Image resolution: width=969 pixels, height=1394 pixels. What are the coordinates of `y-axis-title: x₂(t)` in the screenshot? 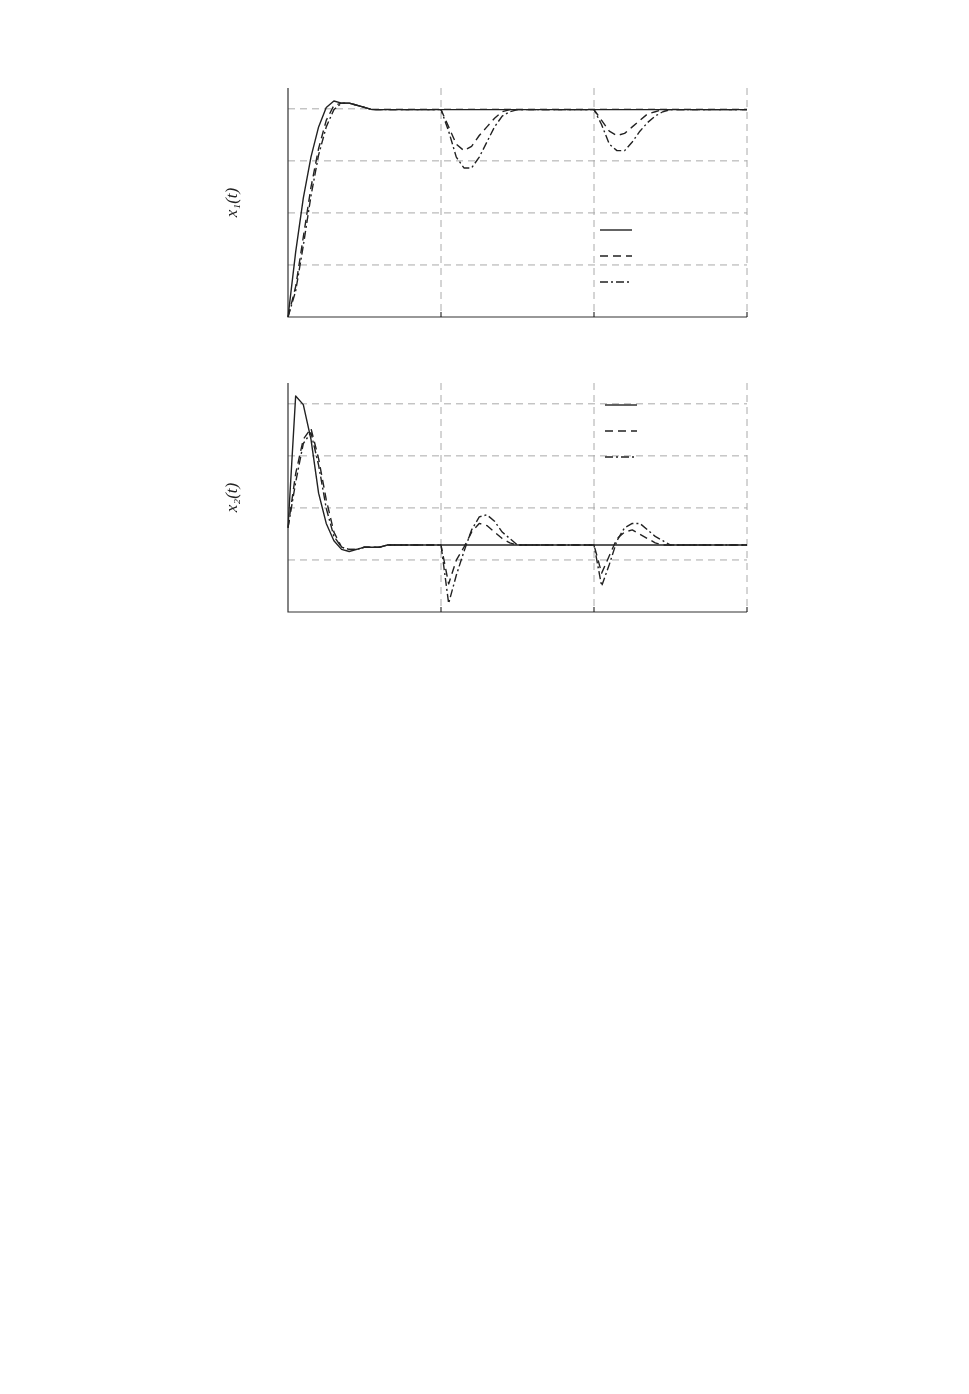 It's located at (232, 498).